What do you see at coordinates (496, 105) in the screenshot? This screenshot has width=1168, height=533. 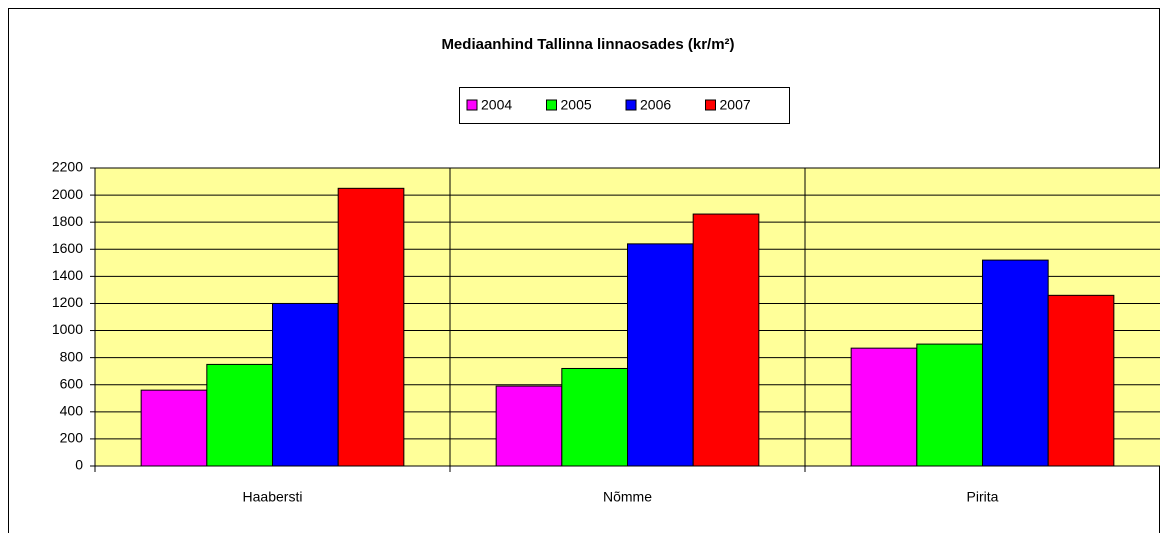 I see `legend-label: 2004` at bounding box center [496, 105].